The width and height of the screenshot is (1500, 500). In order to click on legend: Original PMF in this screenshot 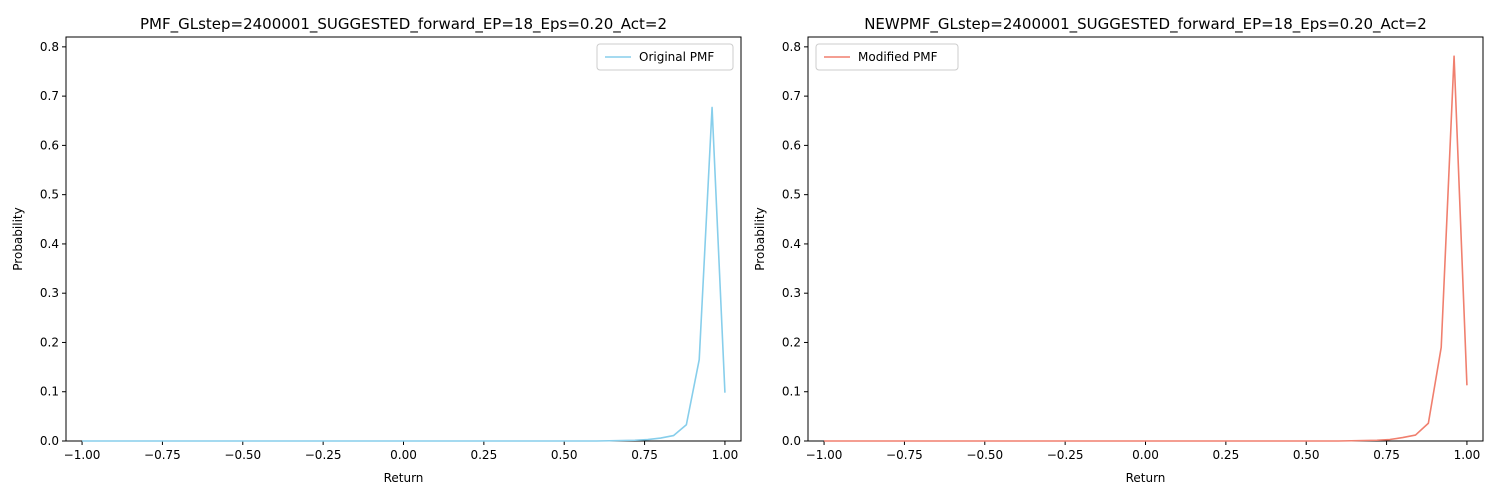, I will do `click(665, 57)`.